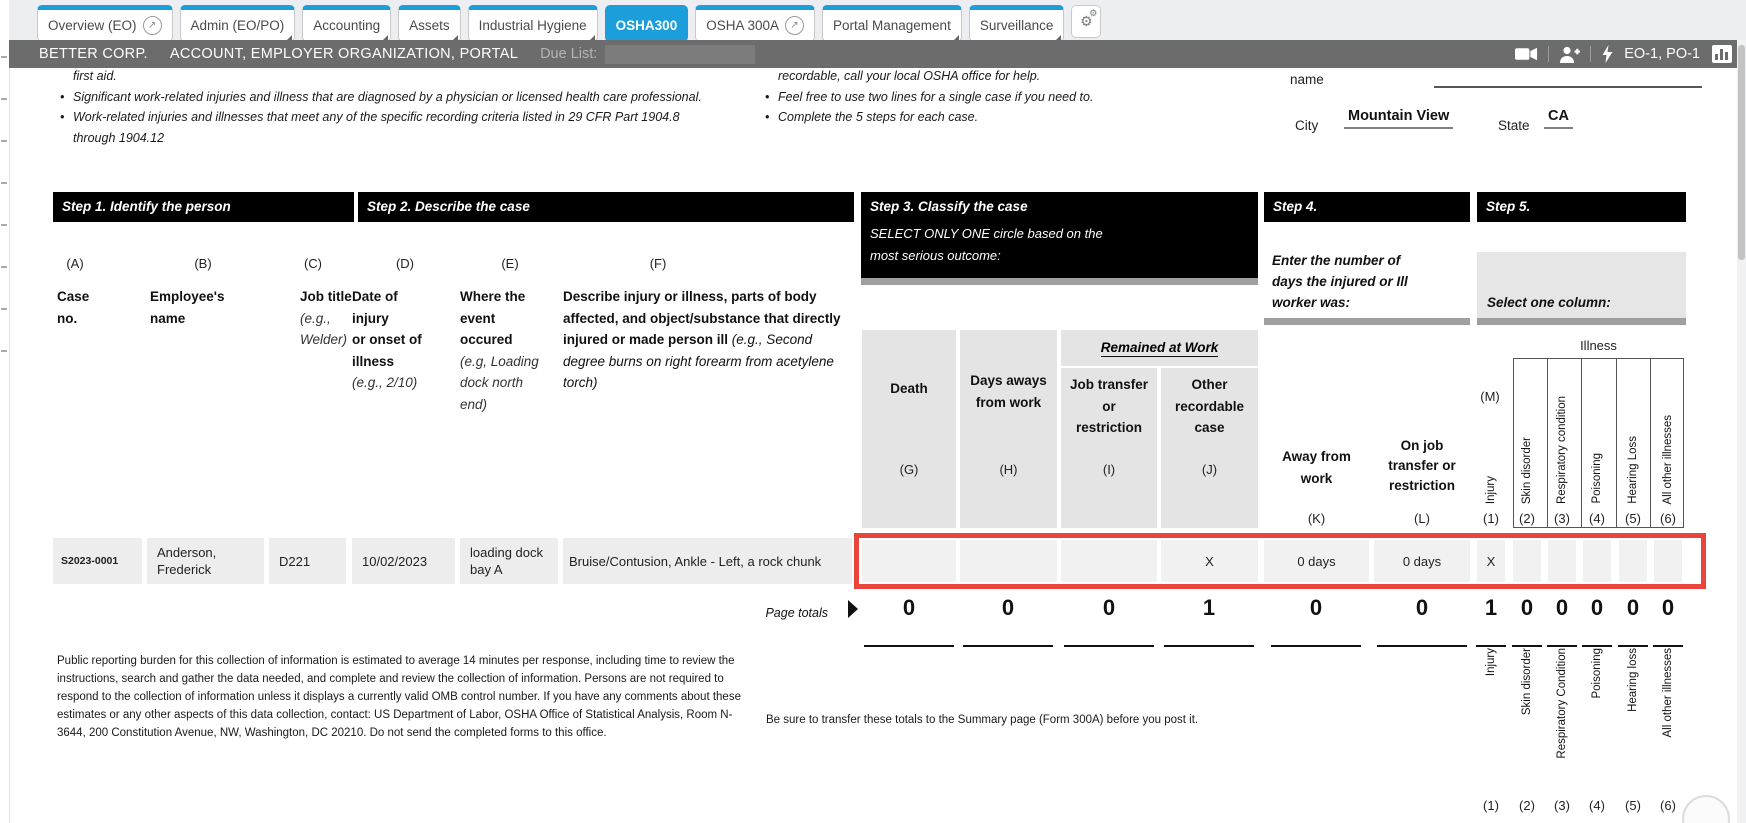 Image resolution: width=1746 pixels, height=823 pixels. Describe the element at coordinates (1307, 79) in the screenshot. I see `establishment-name-label: name` at that location.